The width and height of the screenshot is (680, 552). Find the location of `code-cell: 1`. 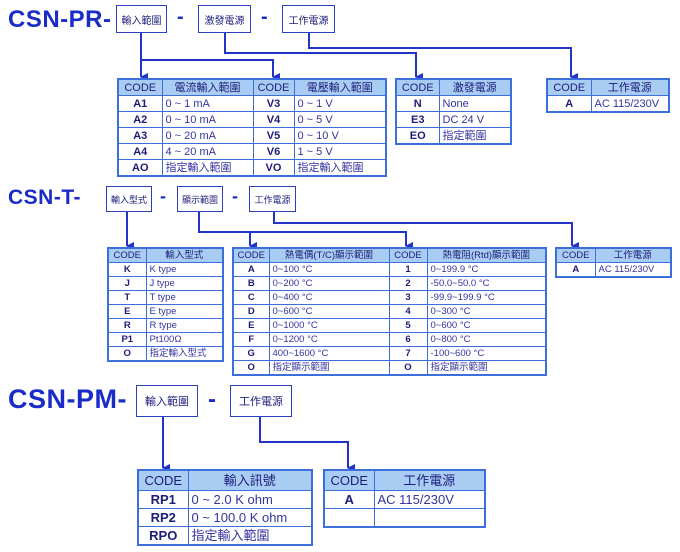

code-cell: 1 is located at coordinates (408, 269).